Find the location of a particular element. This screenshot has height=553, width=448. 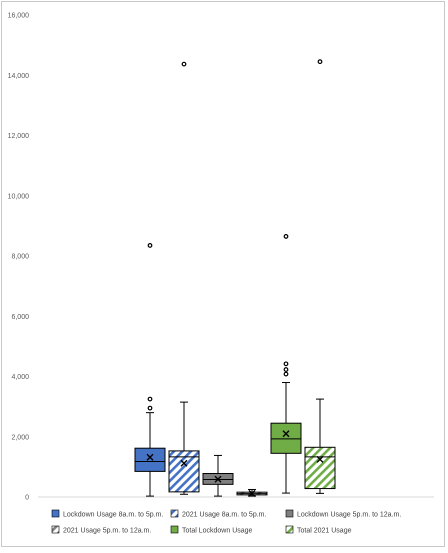

legend-item-2: 2021 Usage 8a.m. to 5p.m. is located at coordinates (218, 514).